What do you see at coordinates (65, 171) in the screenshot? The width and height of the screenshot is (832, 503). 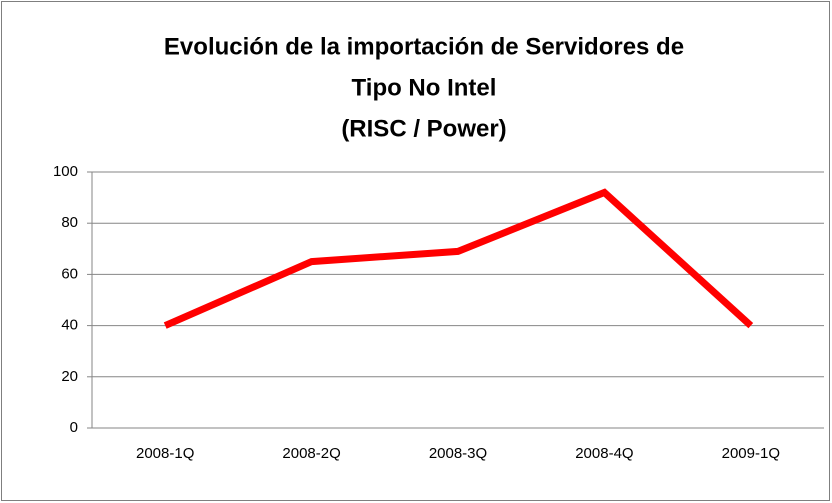 I see `y-tick-label: 100` at bounding box center [65, 171].